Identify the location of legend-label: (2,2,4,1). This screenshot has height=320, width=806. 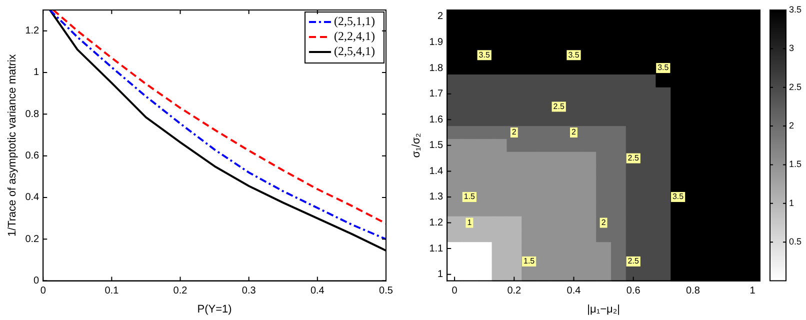
(355, 36).